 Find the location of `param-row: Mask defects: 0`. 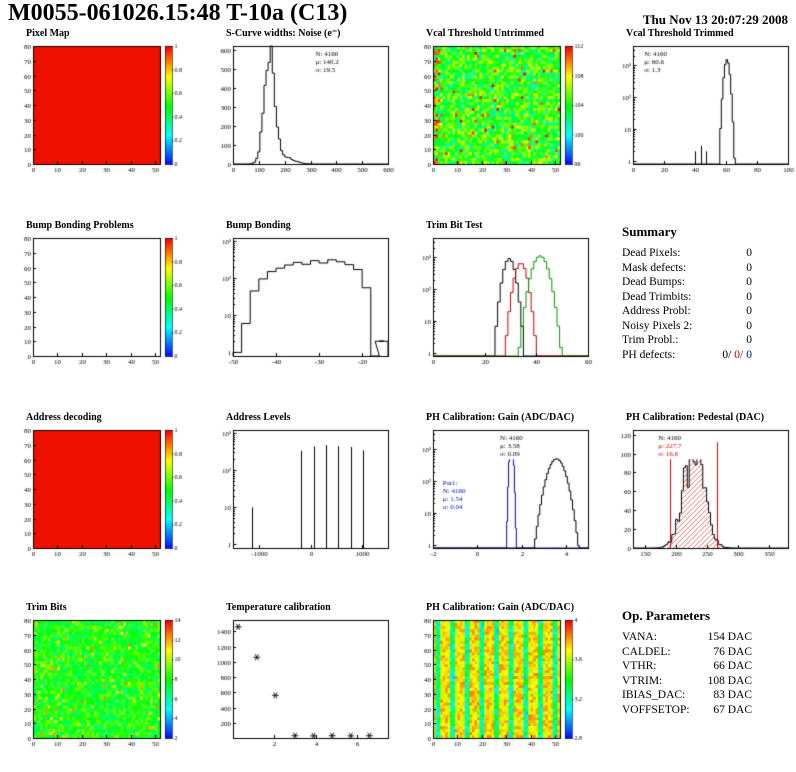

param-row: Mask defects: 0 is located at coordinates (687, 268).